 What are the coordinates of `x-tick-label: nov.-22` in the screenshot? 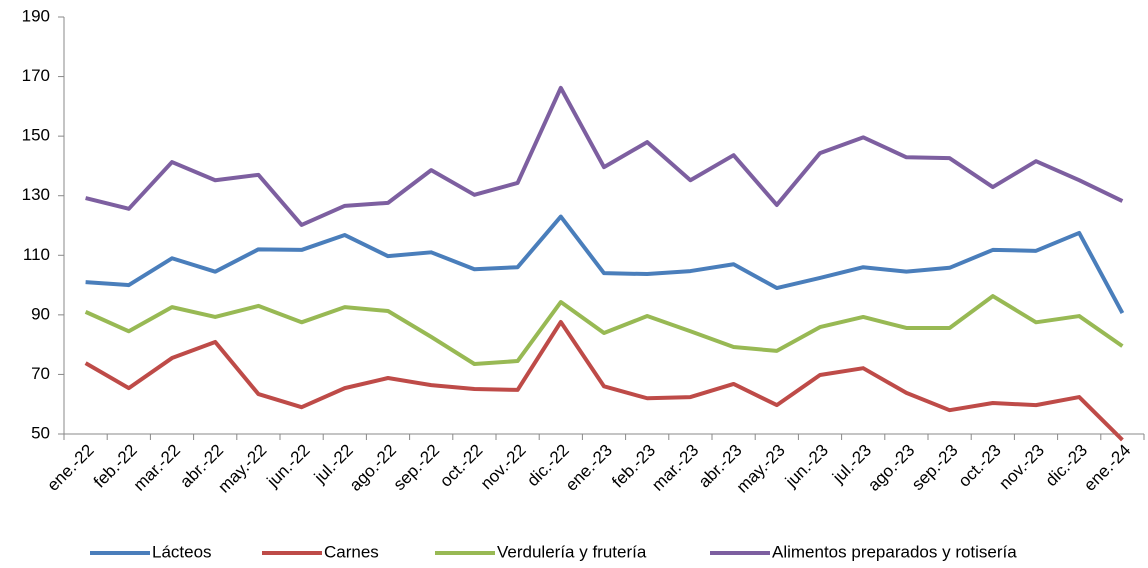 It's located at (503, 467).